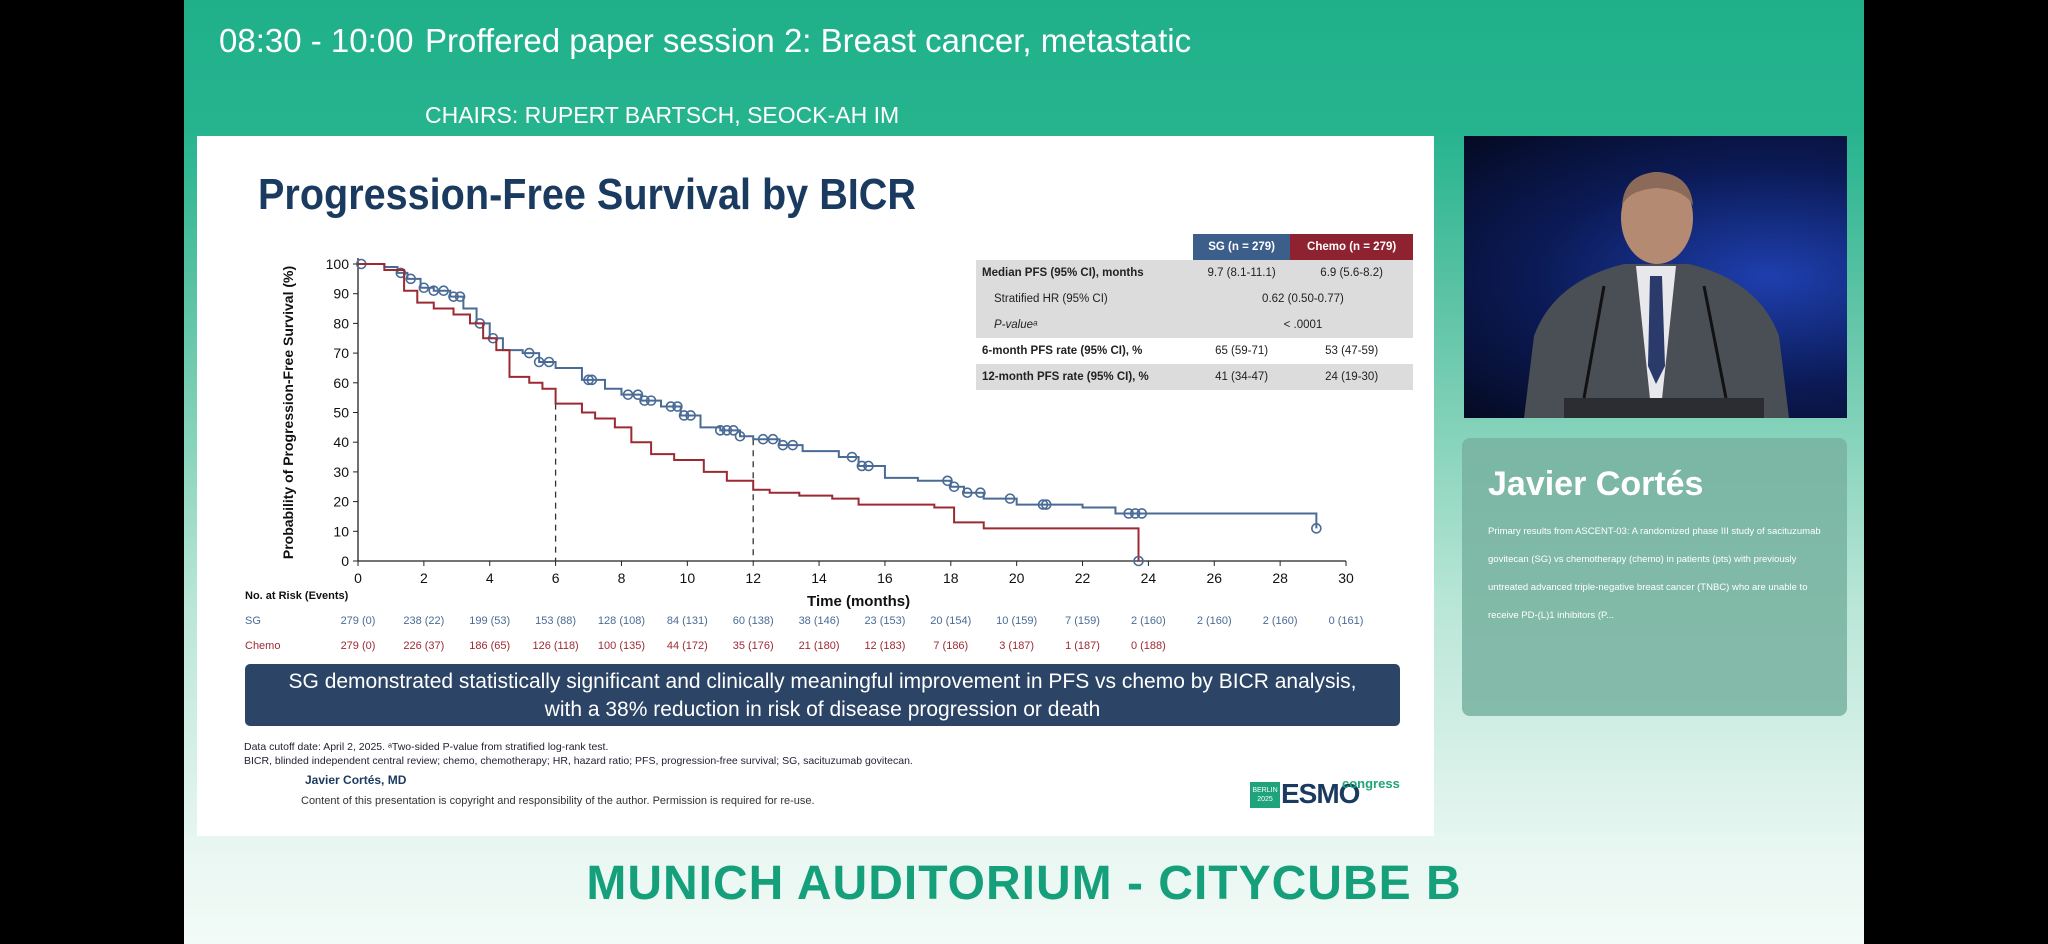 The width and height of the screenshot is (2048, 944). I want to click on esmo-logo-badge: BERLIN 2025, so click(1265, 795).